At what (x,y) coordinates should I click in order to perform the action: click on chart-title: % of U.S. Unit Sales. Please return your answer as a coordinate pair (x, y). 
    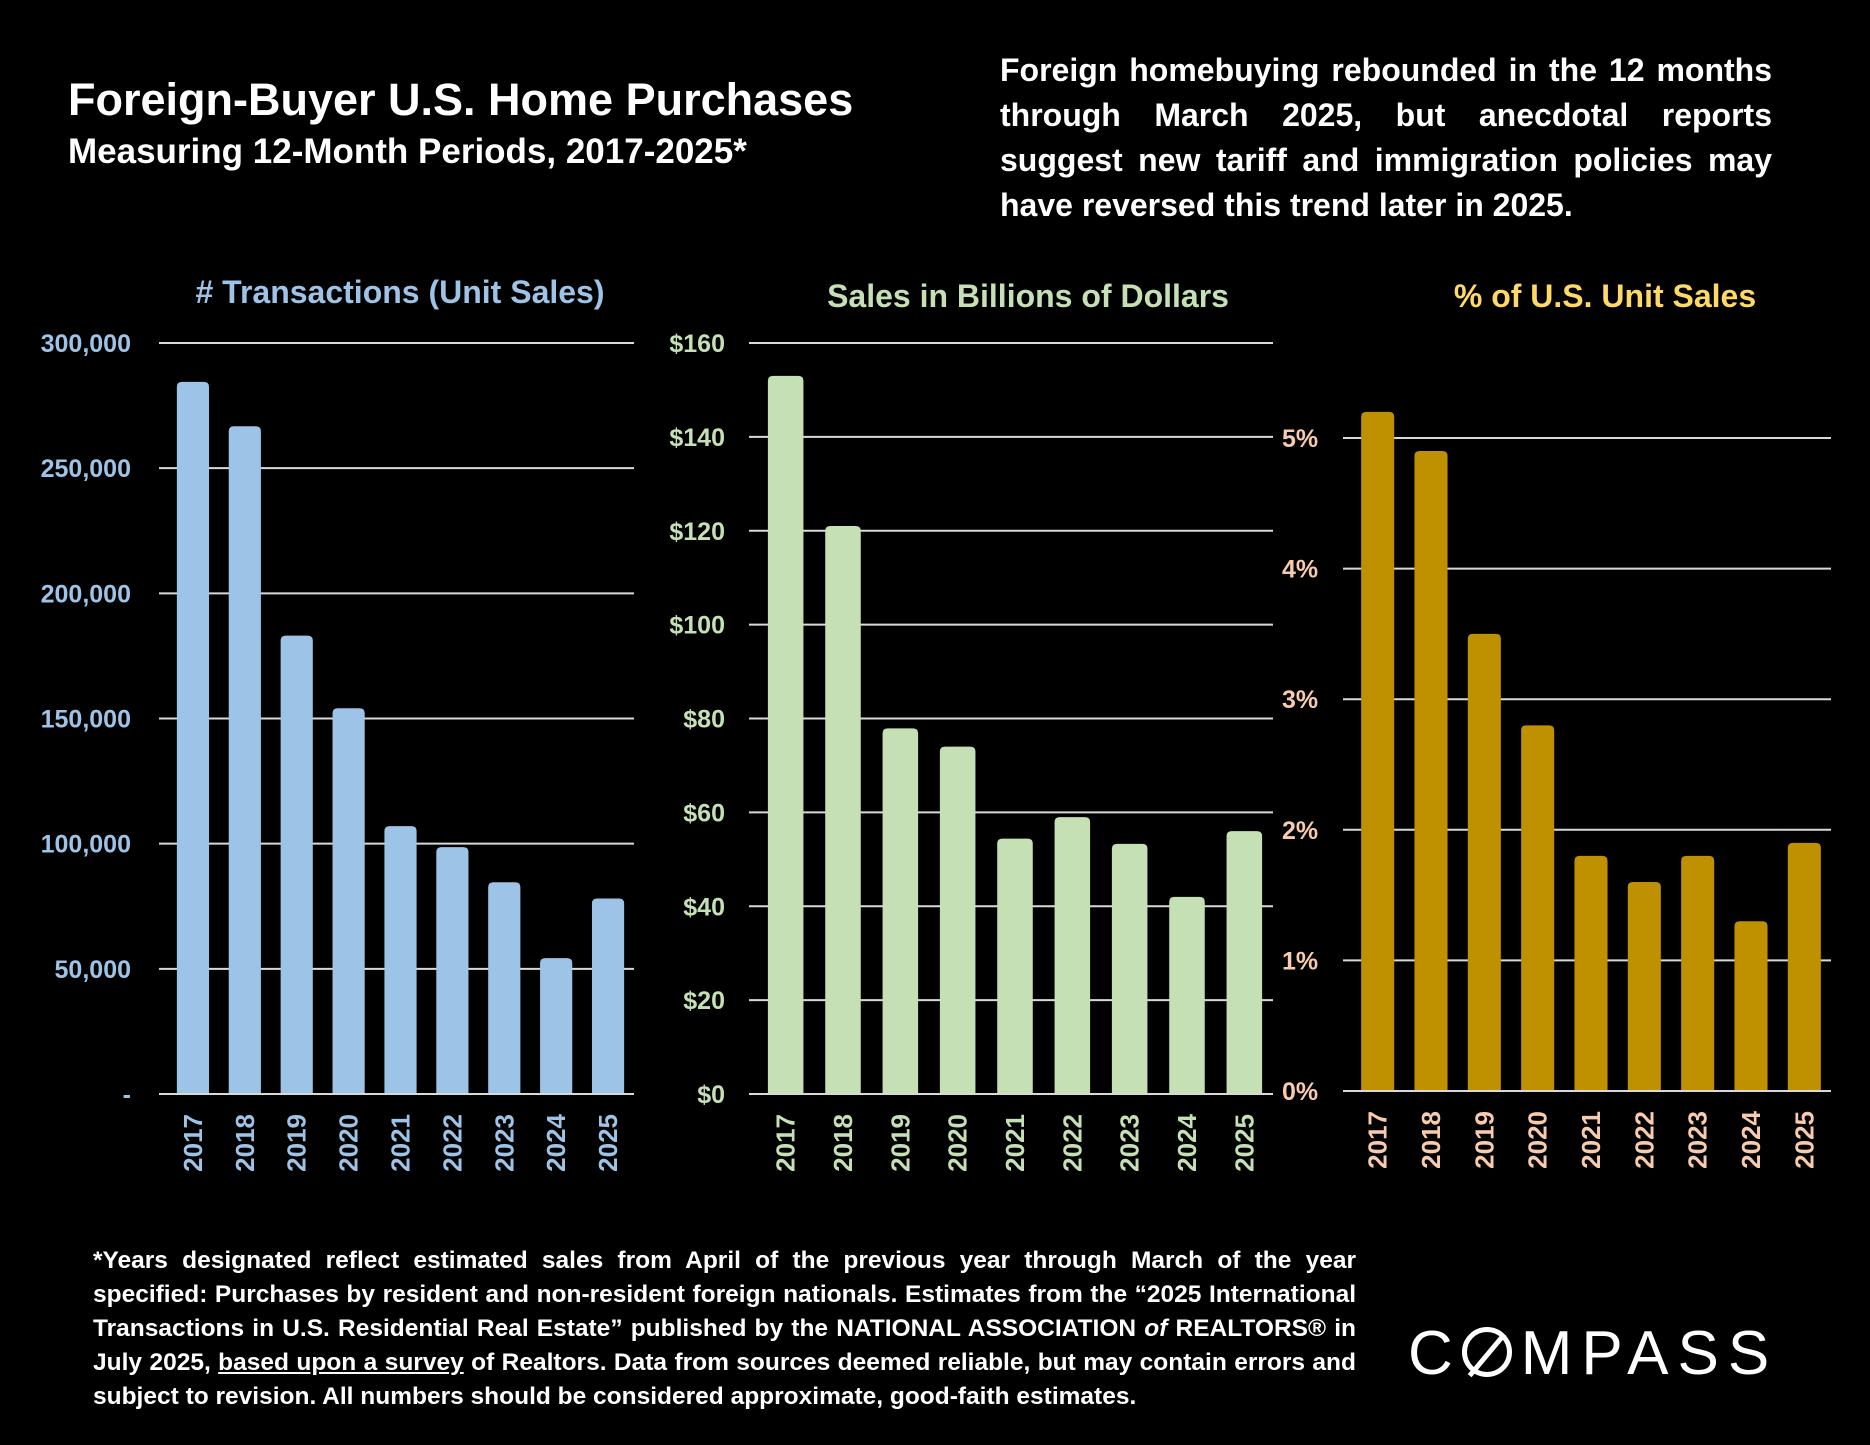
    Looking at the image, I should click on (1605, 296).